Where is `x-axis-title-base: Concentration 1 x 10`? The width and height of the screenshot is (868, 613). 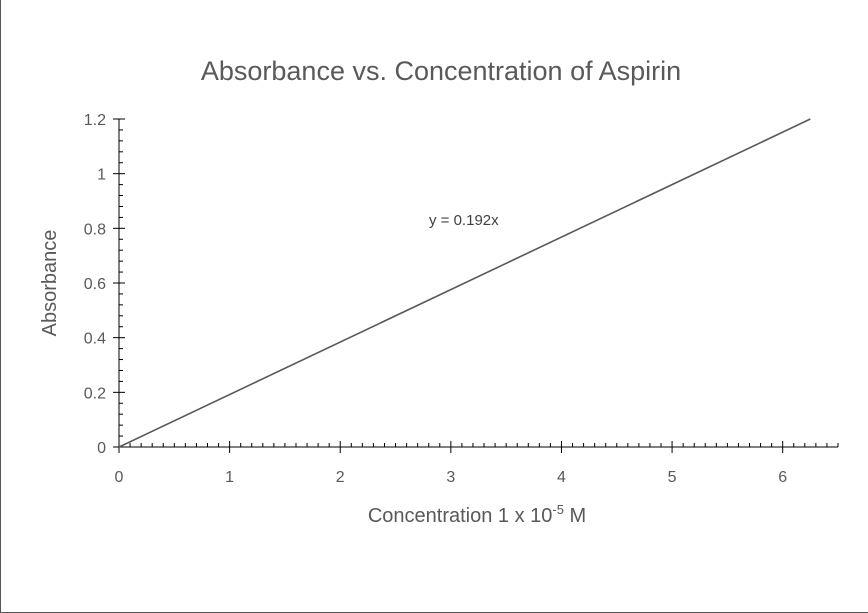
x-axis-title-base: Concentration 1 x 10 is located at coordinates (460, 516).